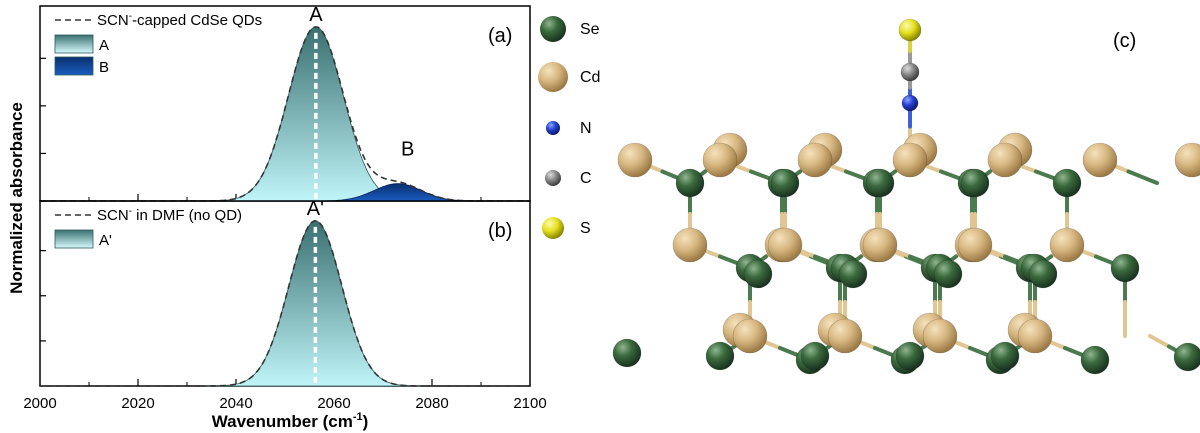  Describe the element at coordinates (553, 29) in the screenshot. I see `se-legend-atom` at that location.